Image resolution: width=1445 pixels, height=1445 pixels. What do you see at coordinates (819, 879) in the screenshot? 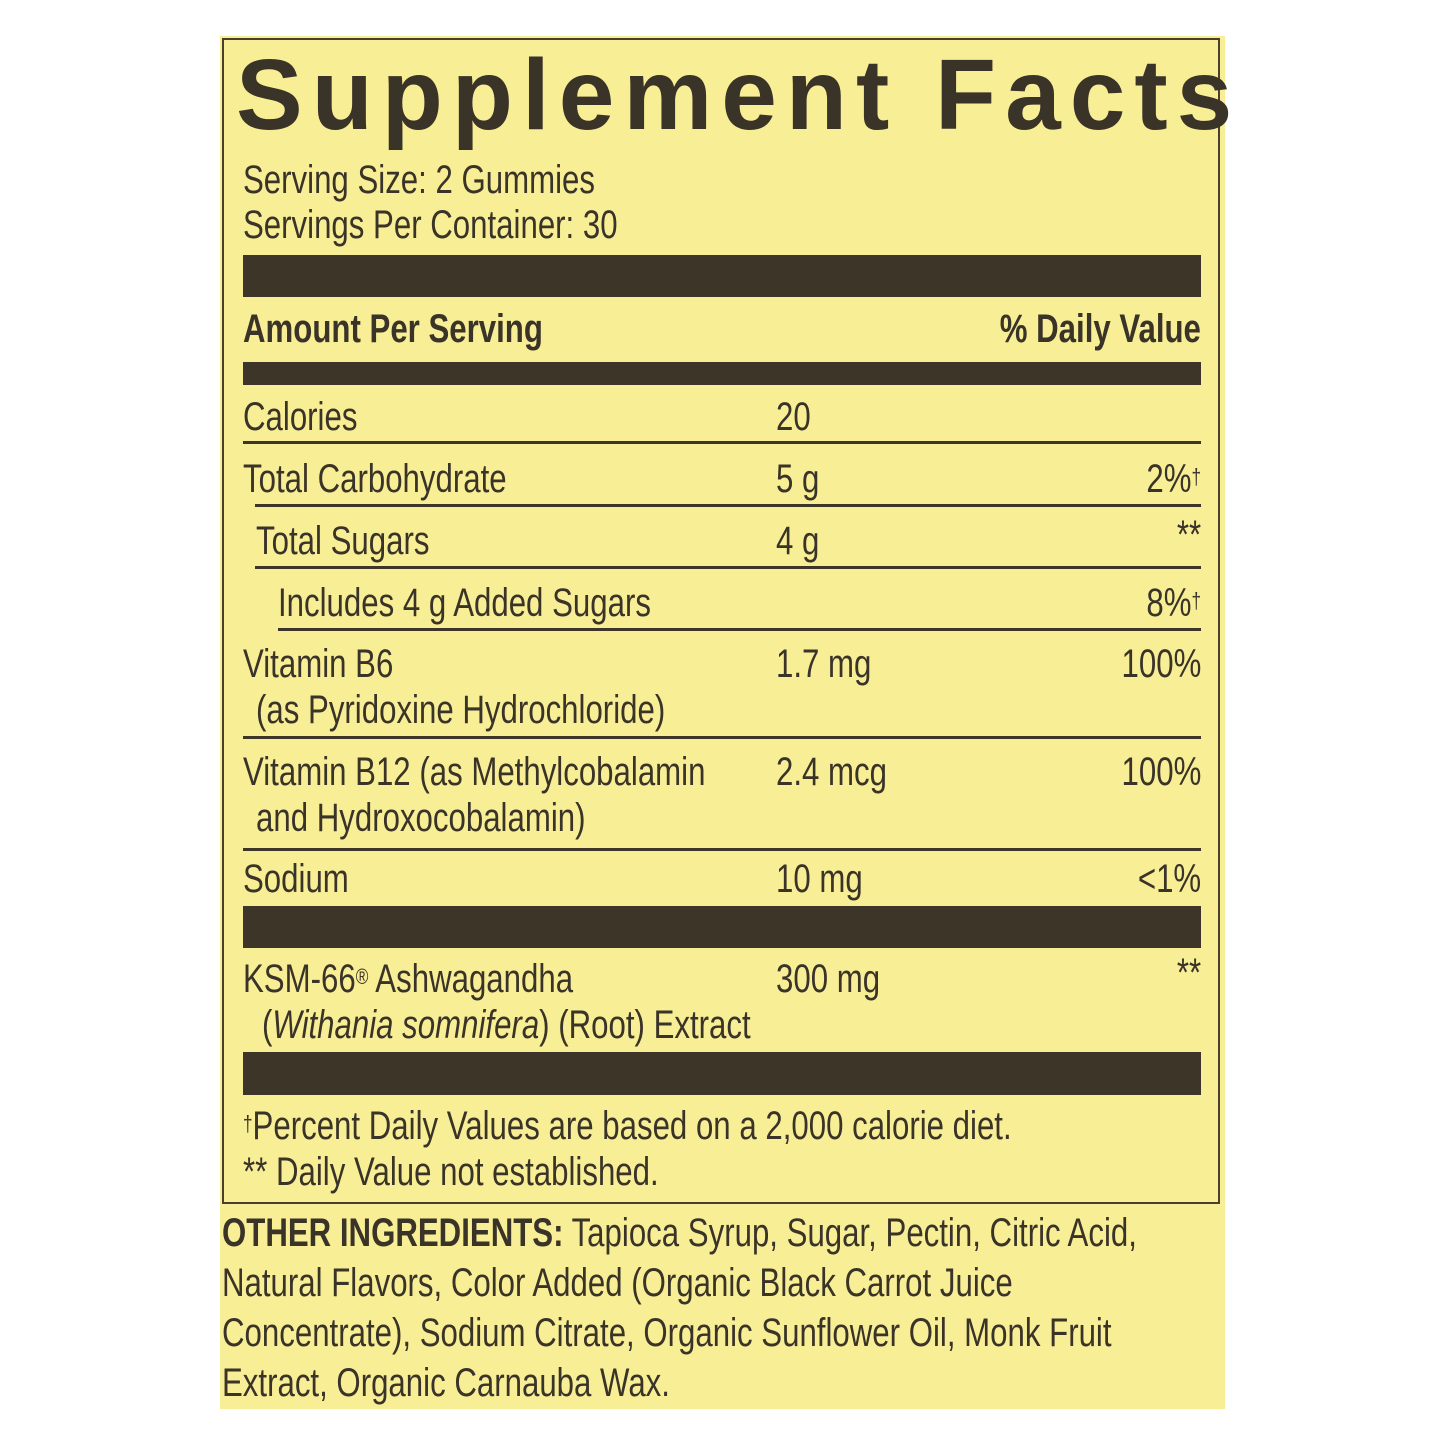
I see `nutrient-amount-sodium: 10 mg` at bounding box center [819, 879].